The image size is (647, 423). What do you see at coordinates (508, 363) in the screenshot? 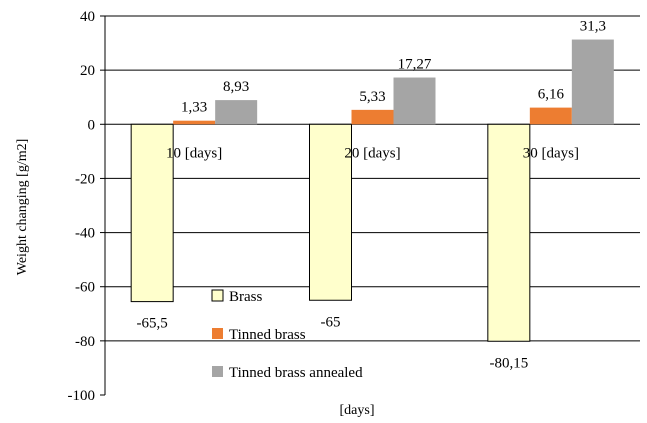
I see `data-label: -80,15` at bounding box center [508, 363].